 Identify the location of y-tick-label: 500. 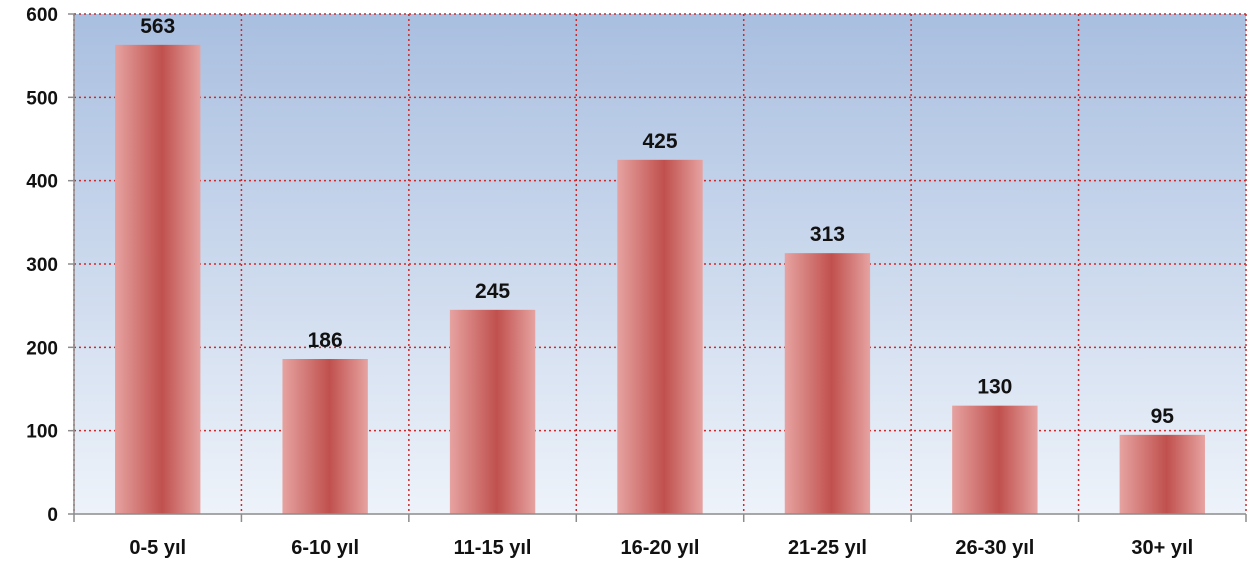
(42, 98).